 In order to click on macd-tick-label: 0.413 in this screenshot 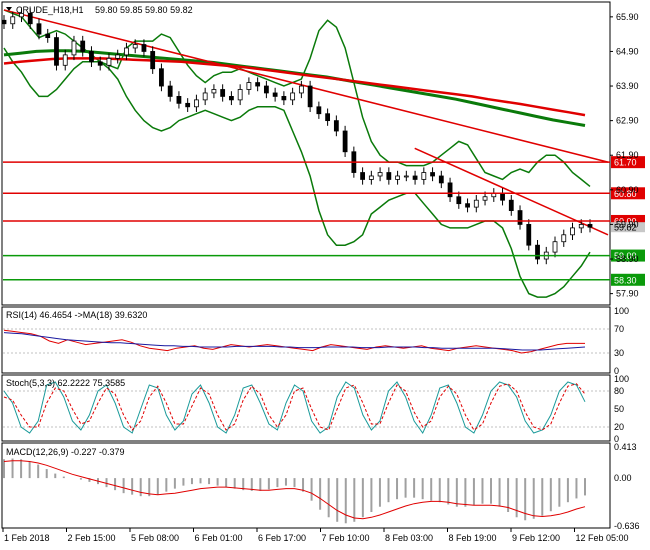, I will do `click(625, 447)`.